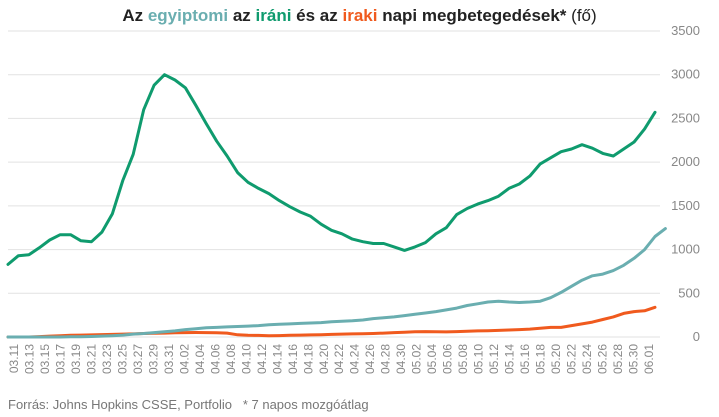 The width and height of the screenshot is (719, 417). I want to click on x-tick-label: 03.17, so click(61, 359).